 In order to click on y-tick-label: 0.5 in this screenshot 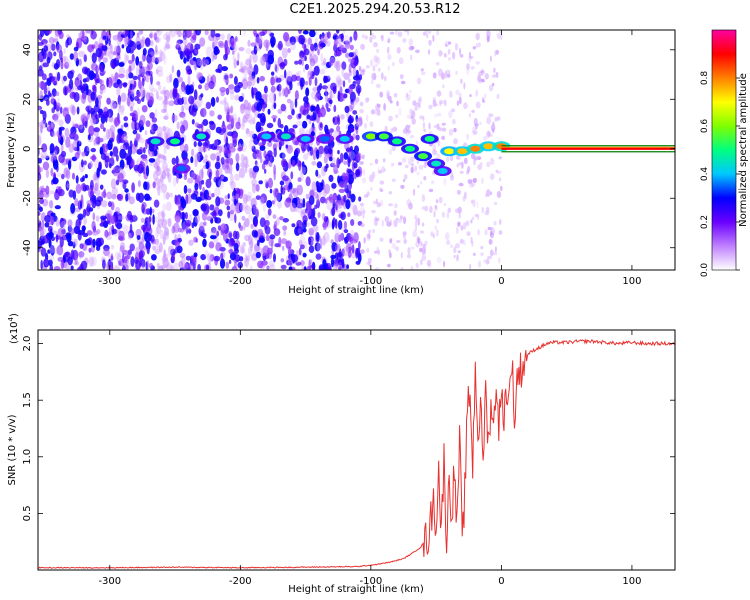, I will do `click(27, 513)`.